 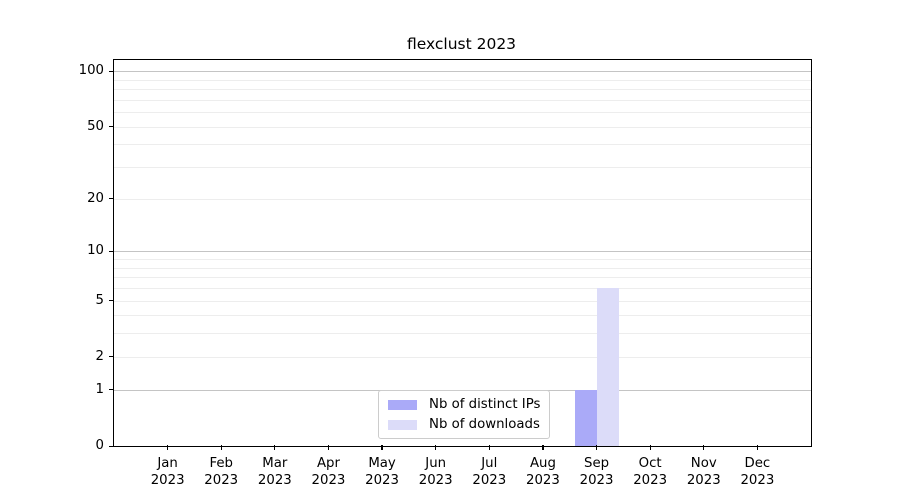 I want to click on x-tick-month: Apr, so click(x=328, y=463).